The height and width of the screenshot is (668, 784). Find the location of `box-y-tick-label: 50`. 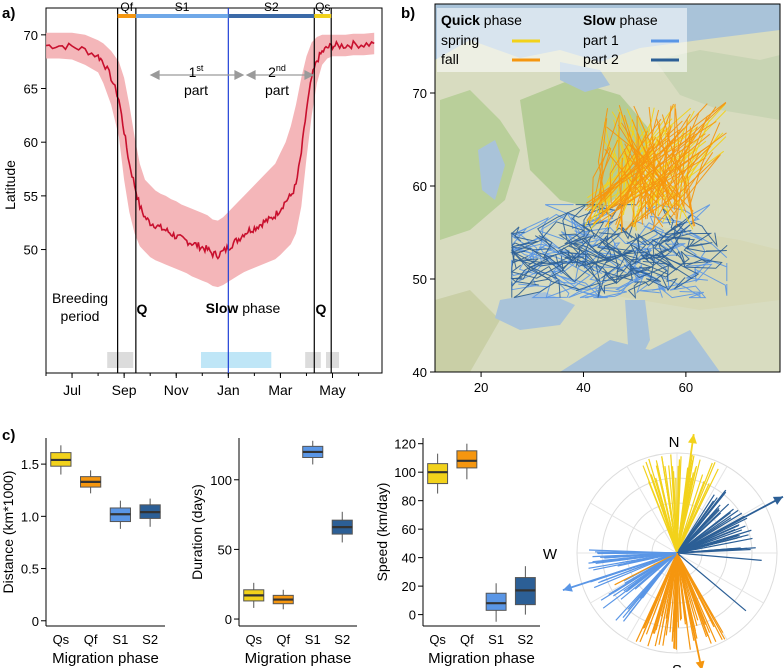

box-y-tick-label: 50 is located at coordinates (225, 549).